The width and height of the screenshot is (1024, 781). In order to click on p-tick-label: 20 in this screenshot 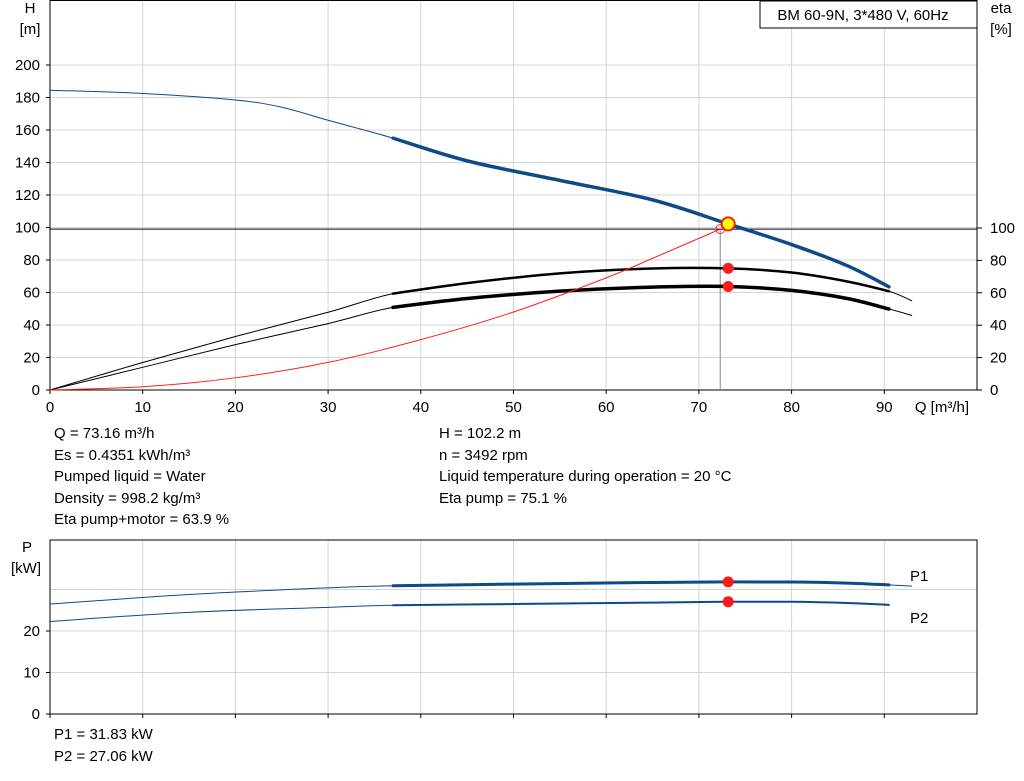, I will do `click(31, 631)`.